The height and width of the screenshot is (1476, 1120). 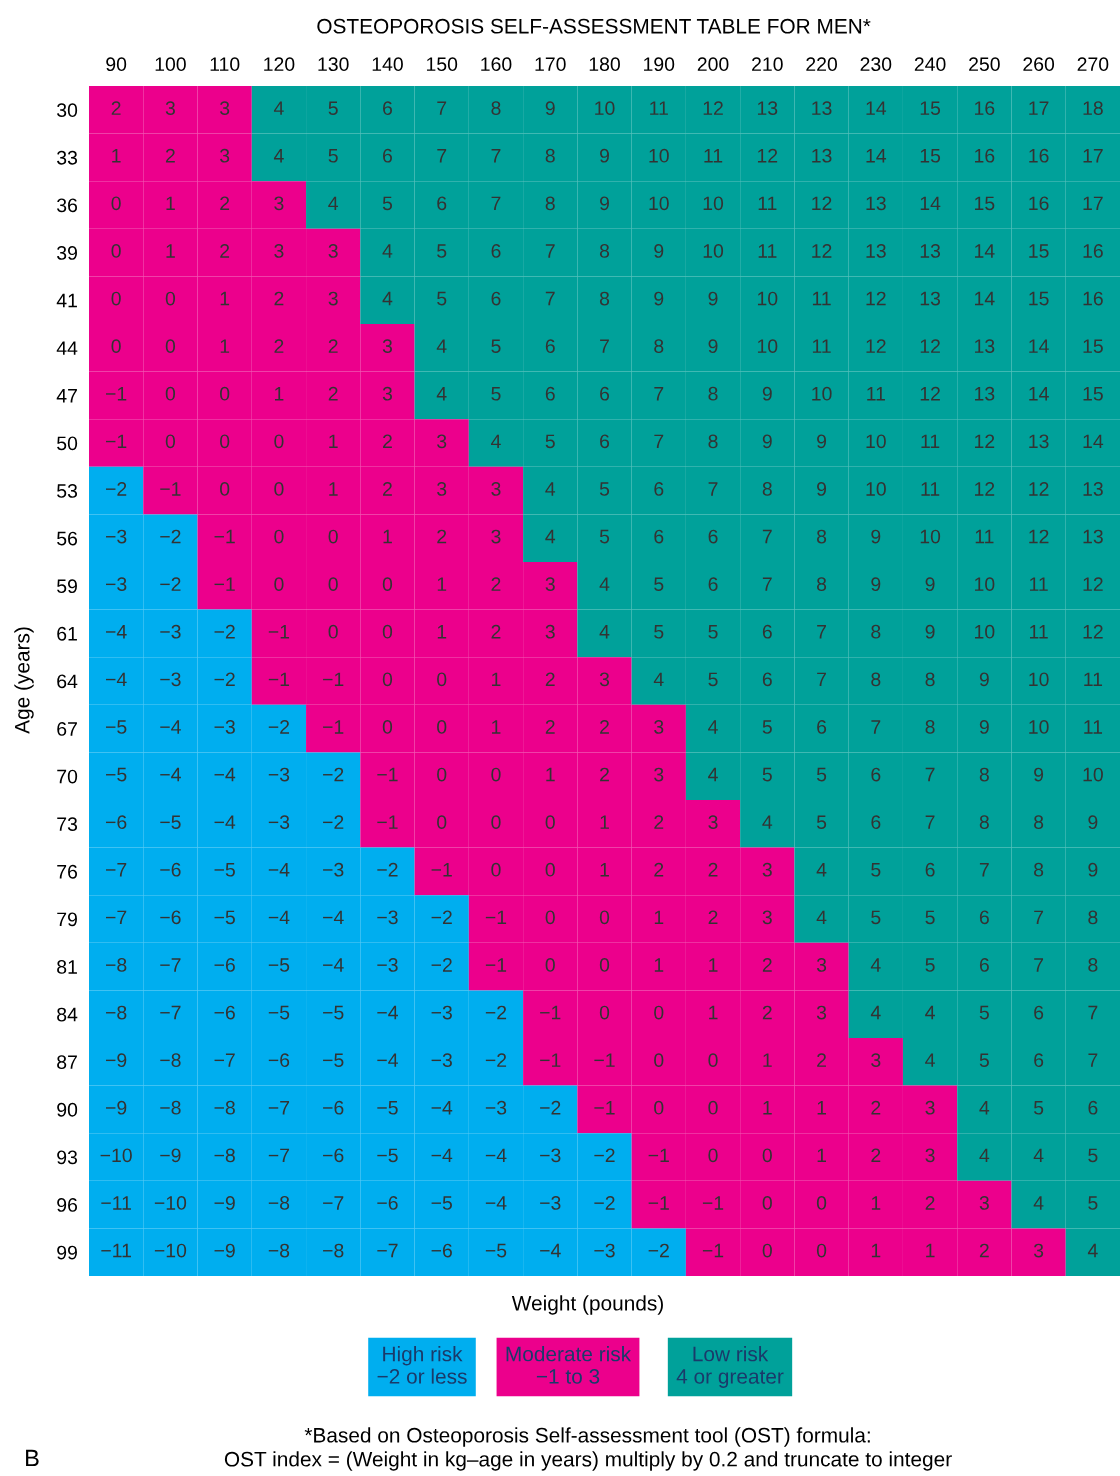 What do you see at coordinates (930, 64) in the screenshot?
I see `x-tick-label: 240` at bounding box center [930, 64].